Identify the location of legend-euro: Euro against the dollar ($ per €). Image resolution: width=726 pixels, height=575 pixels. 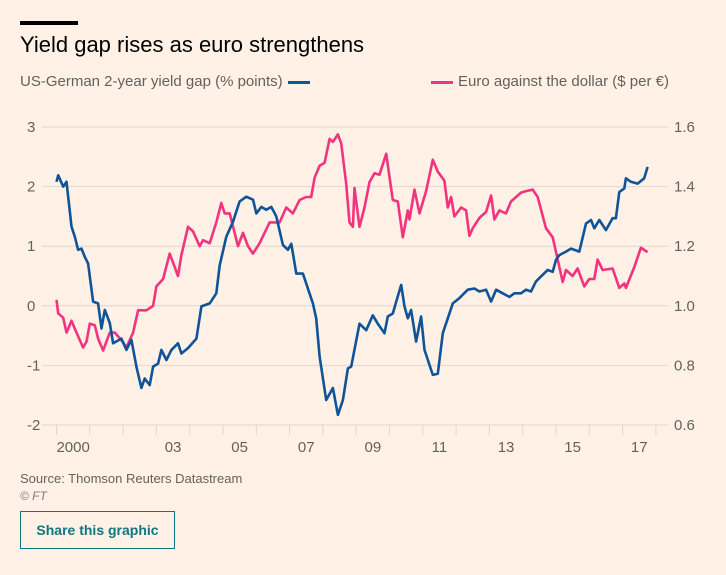
(550, 81).